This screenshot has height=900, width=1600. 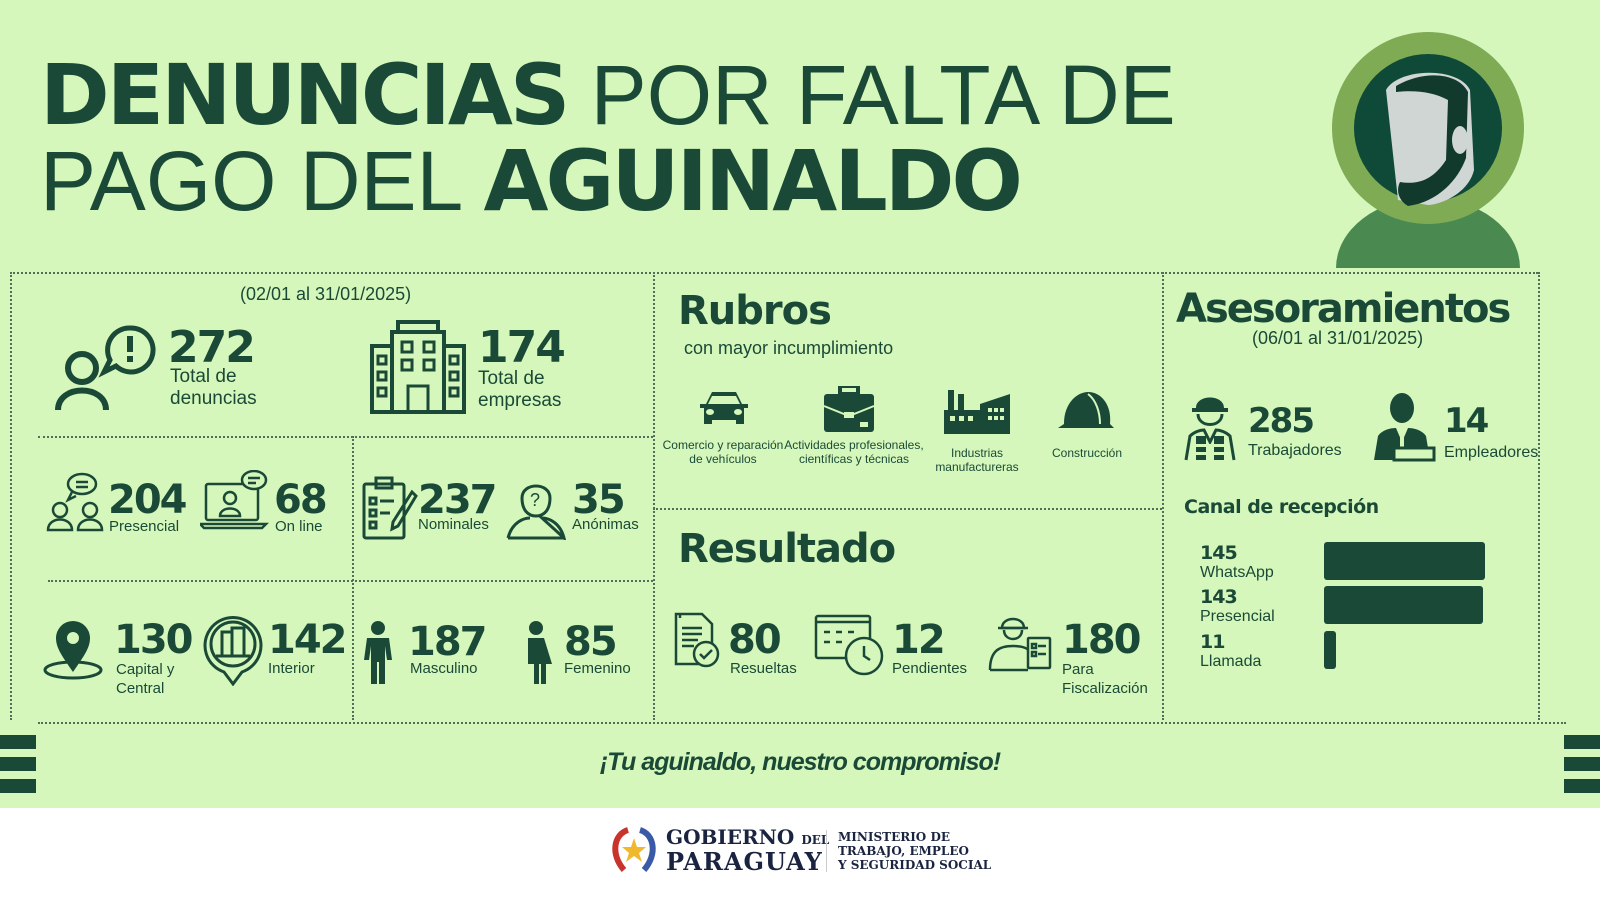 I want to click on grid-row-divider-mid, so click(x=907, y=509).